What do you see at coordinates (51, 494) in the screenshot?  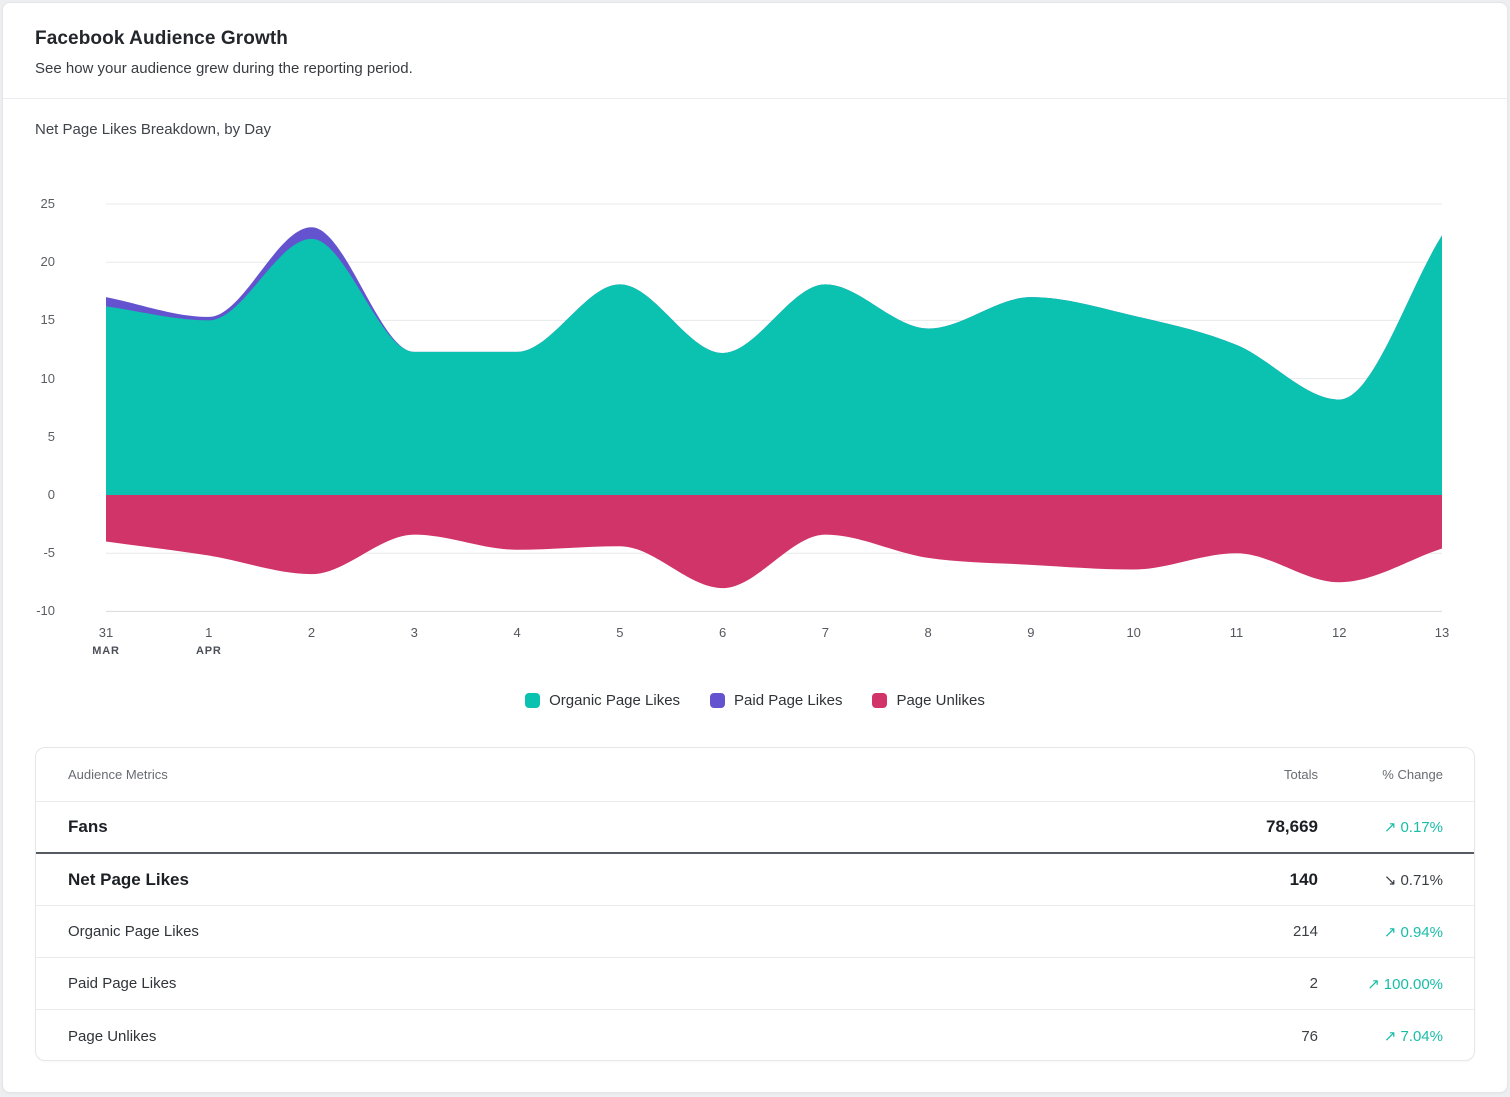 I see `y-tick-label-0: 0` at bounding box center [51, 494].